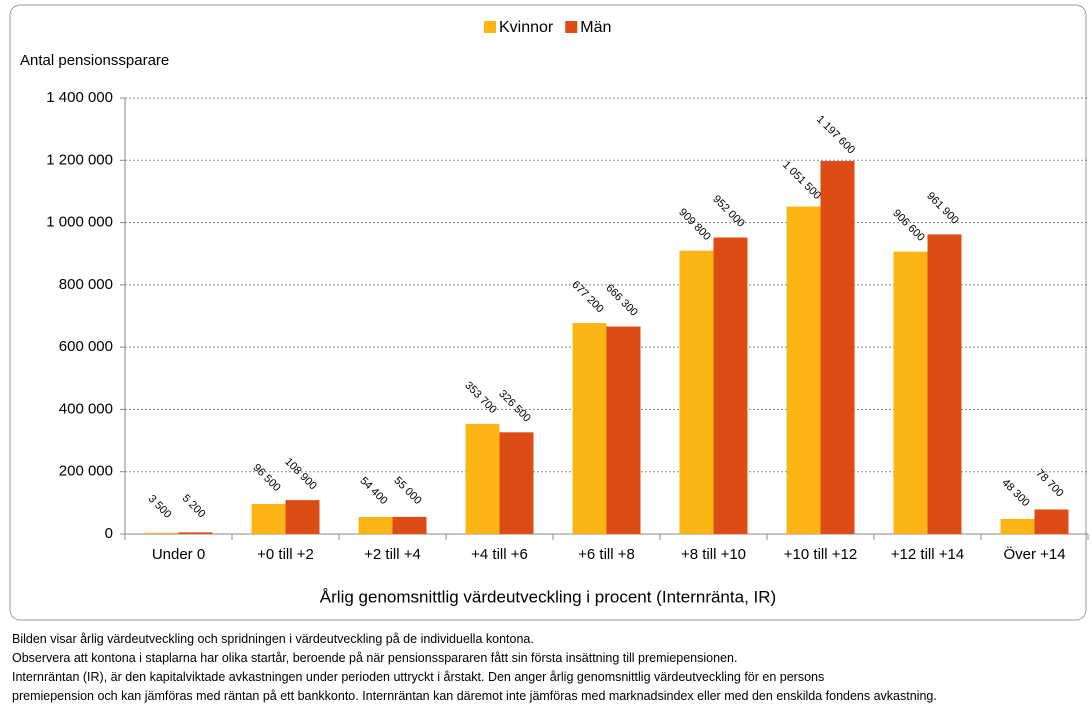 The height and width of the screenshot is (717, 1092). I want to click on legend-label: Män, so click(595, 27).